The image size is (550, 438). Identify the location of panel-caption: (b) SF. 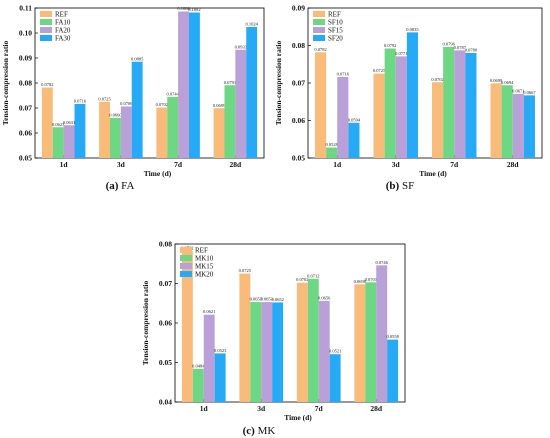
(400, 186).